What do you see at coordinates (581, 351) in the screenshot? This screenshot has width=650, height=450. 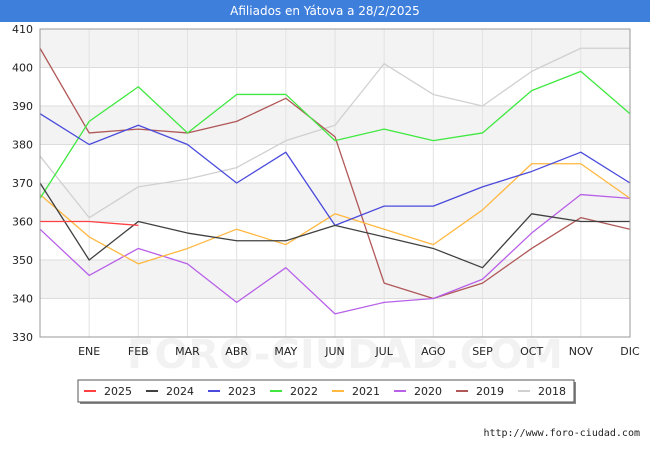 I see `x-tick-label: NOV` at bounding box center [581, 351].